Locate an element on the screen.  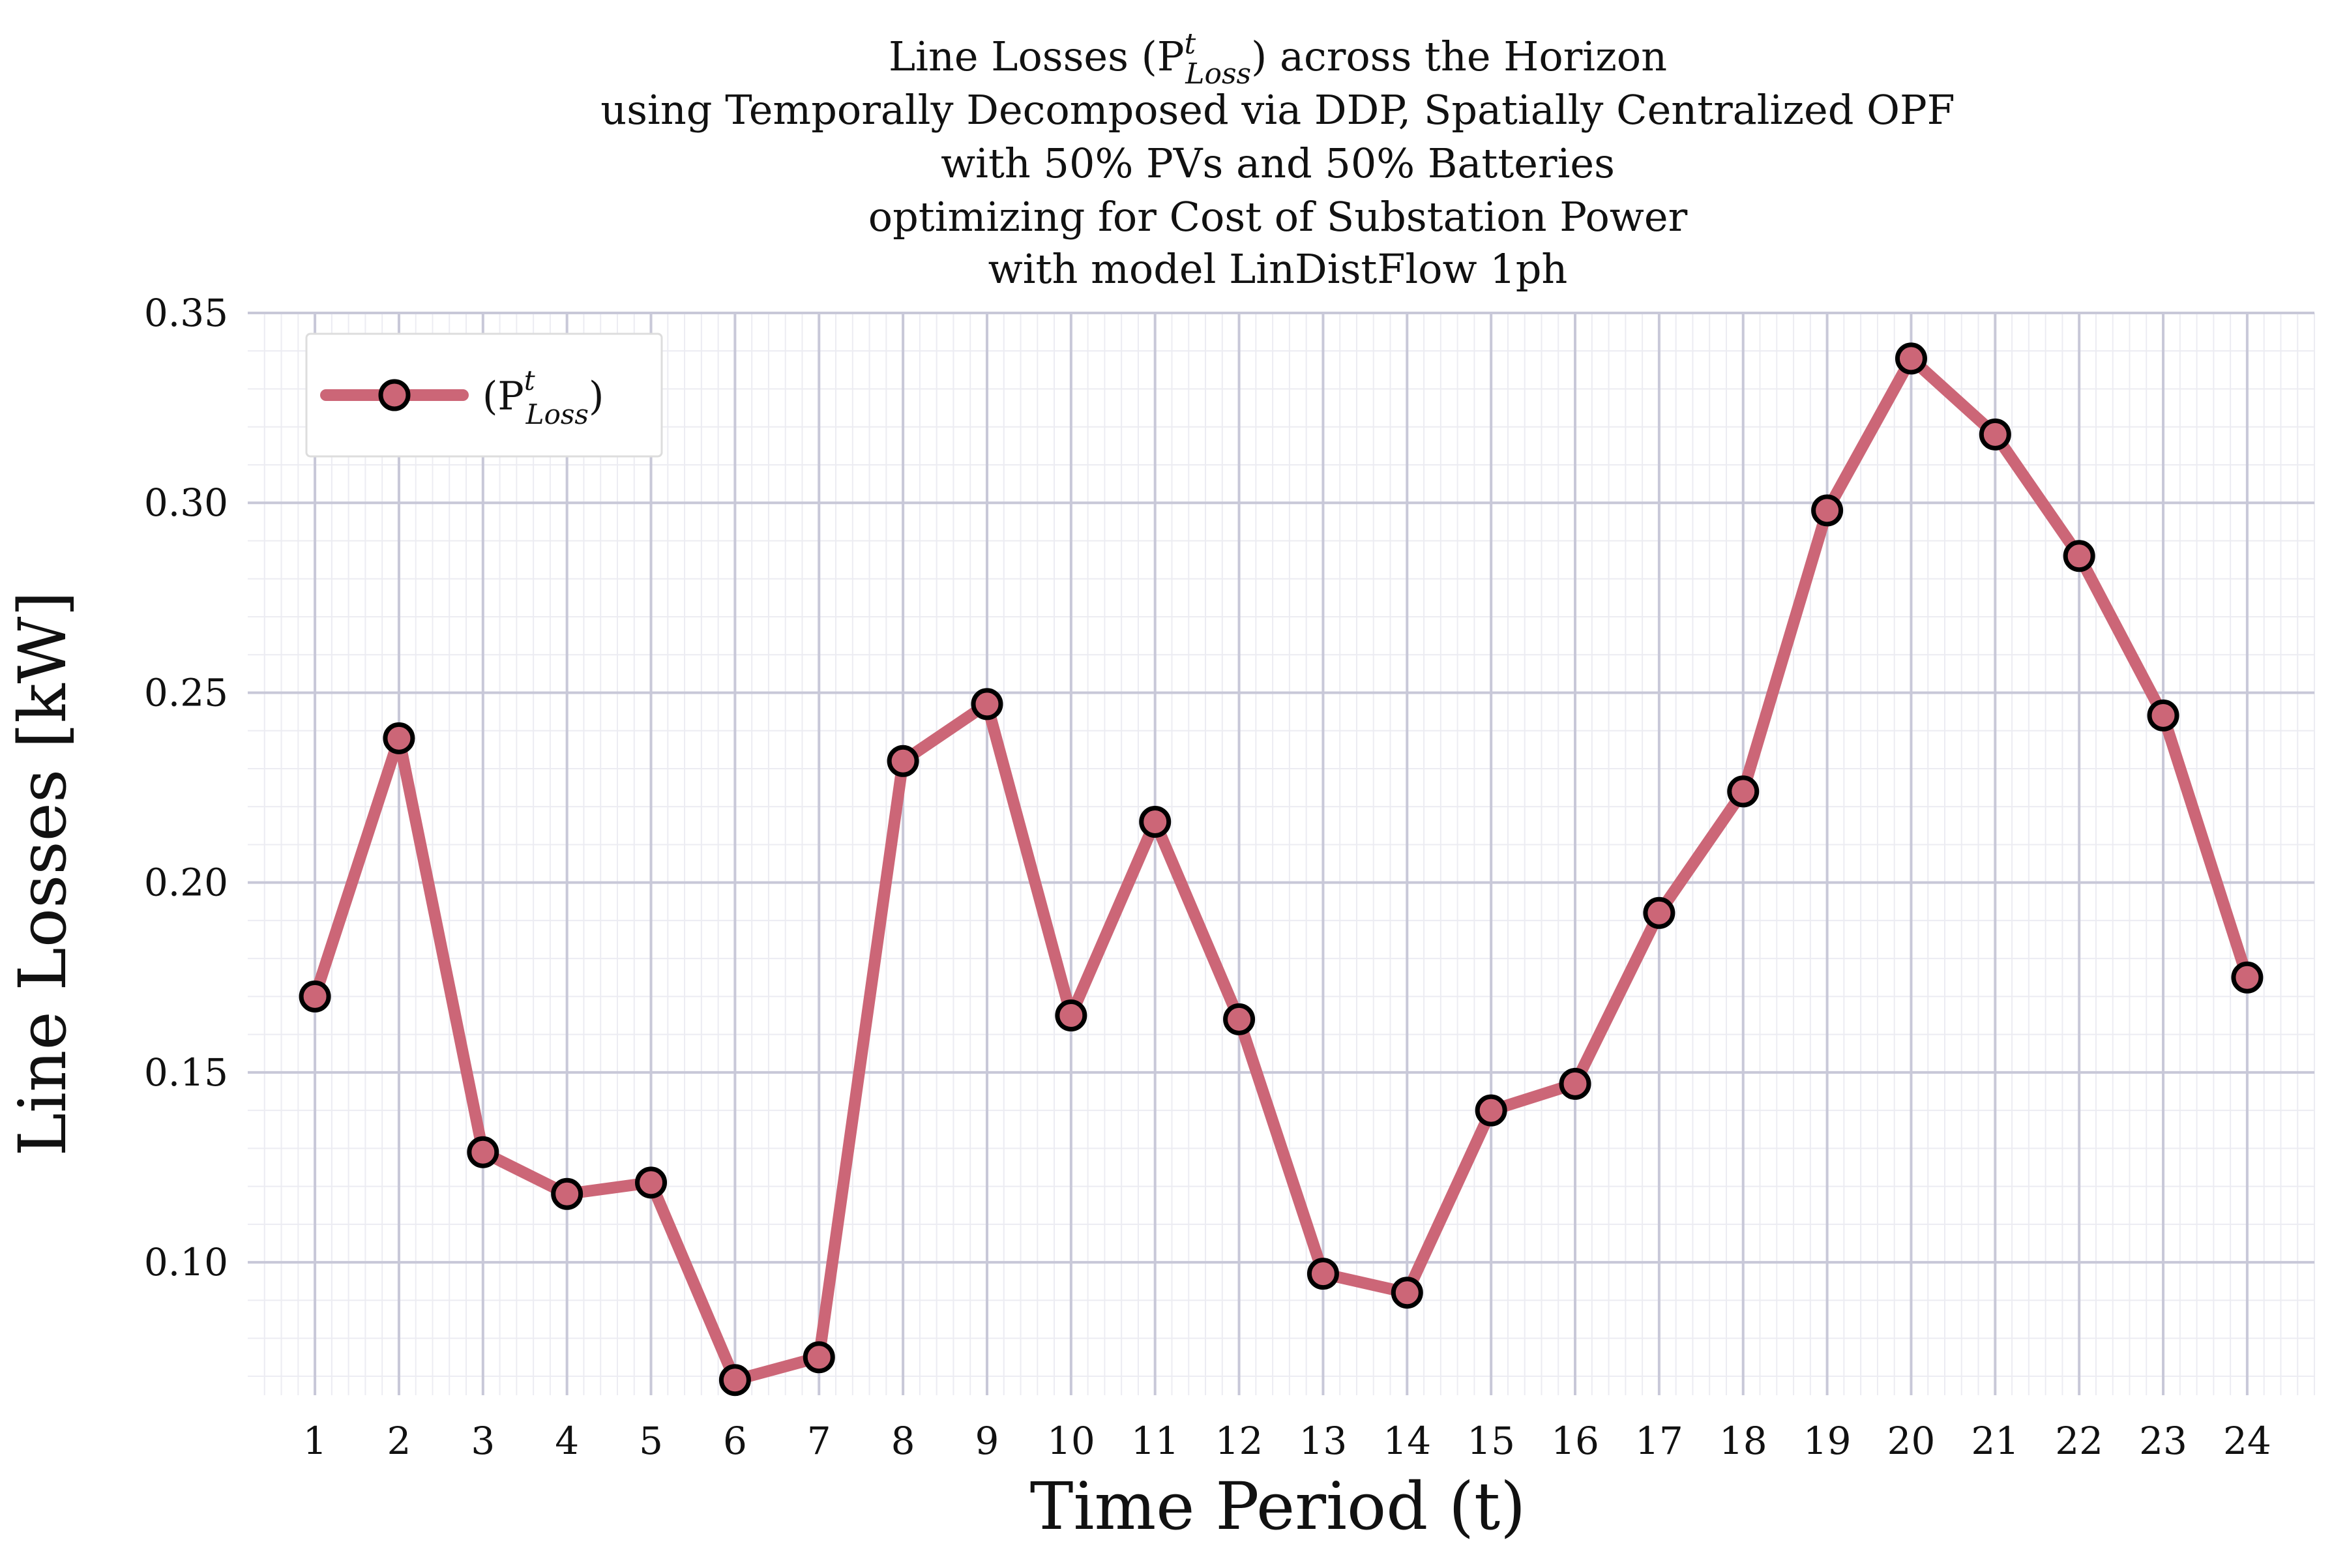
legend-sup: t is located at coordinates (529, 380).